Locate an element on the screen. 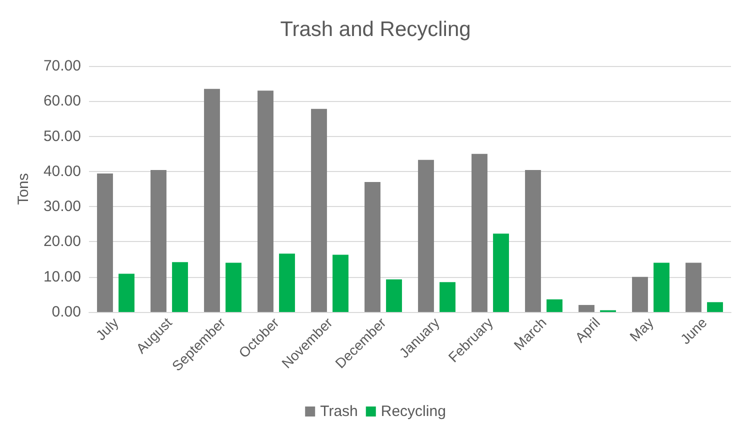 The width and height of the screenshot is (751, 432). y-tick-label: 50.00 is located at coordinates (62, 136).